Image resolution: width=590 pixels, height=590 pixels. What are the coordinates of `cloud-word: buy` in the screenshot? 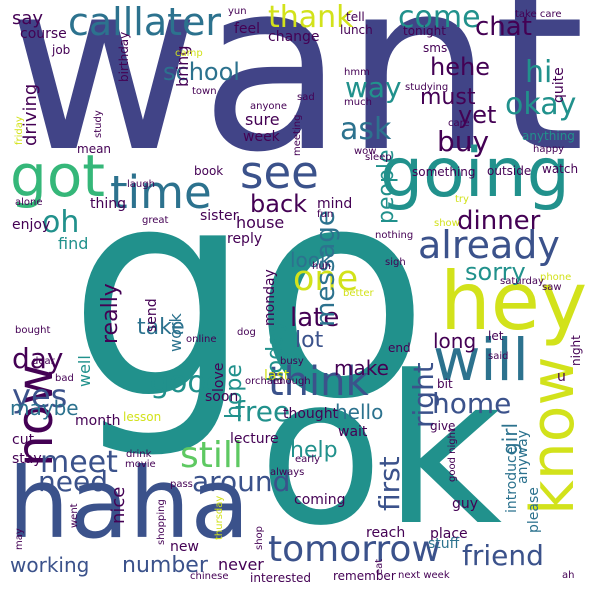 It's located at (463, 141).